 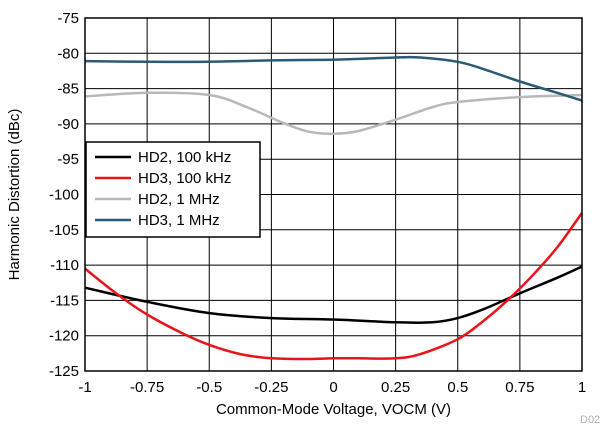 I want to click on x-tick-labels: -1 -0.75 -0.5 -0.25 0 0.25 0.5 0.75 1, so click(x=332, y=387).